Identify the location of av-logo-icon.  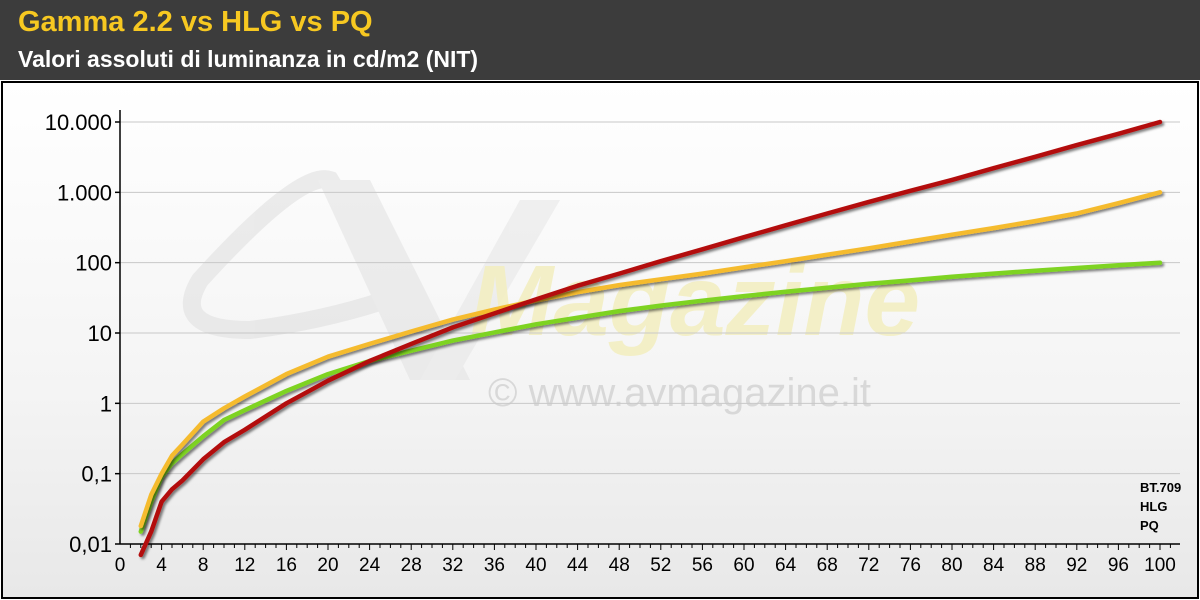
(371, 275).